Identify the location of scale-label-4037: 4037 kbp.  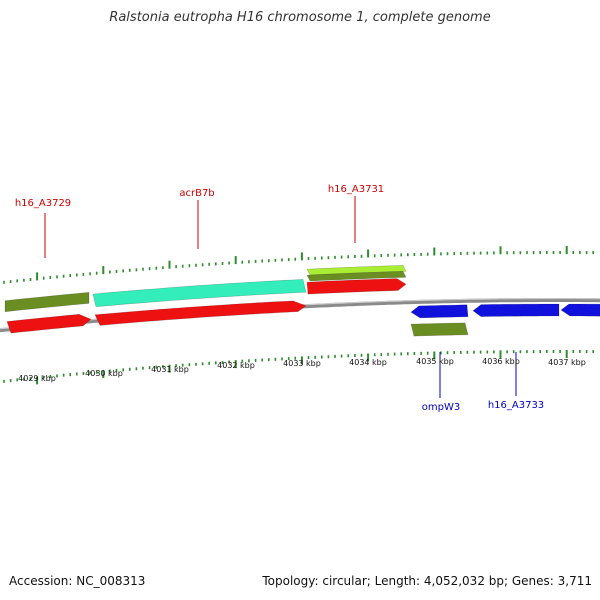
(567, 362).